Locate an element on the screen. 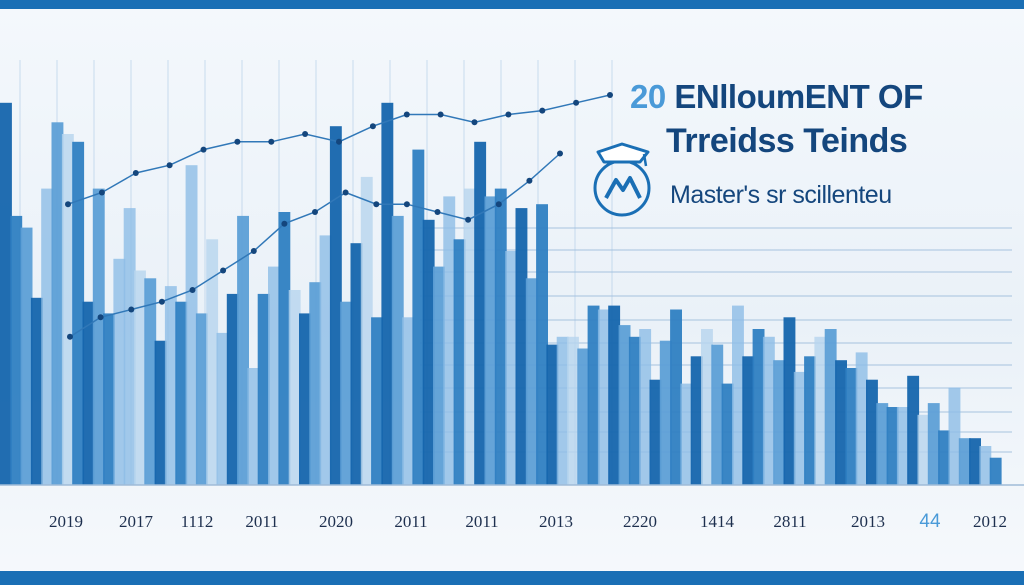 The image size is (1024, 585). chart-title-line1: 20 ENlloumENT OF is located at coordinates (825, 97).